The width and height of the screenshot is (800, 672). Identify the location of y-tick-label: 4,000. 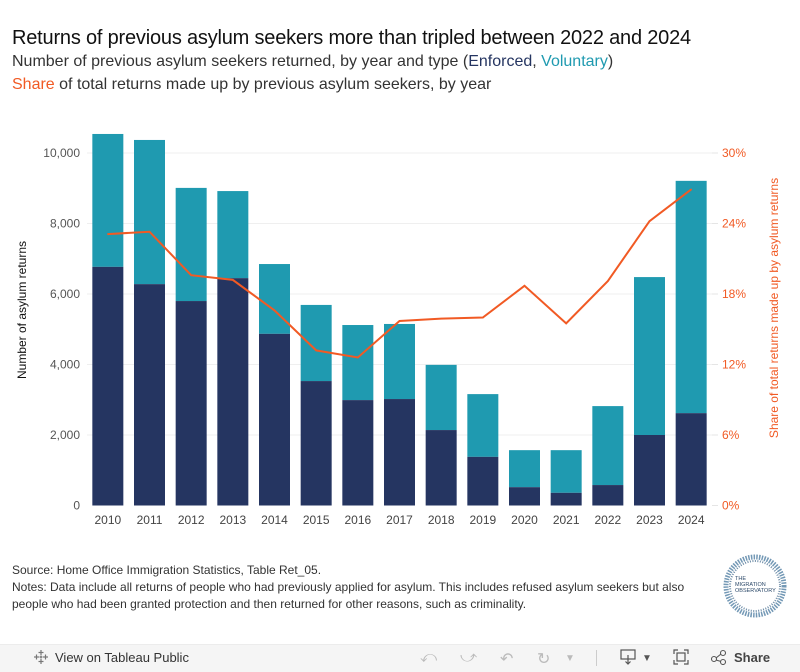
(65, 365).